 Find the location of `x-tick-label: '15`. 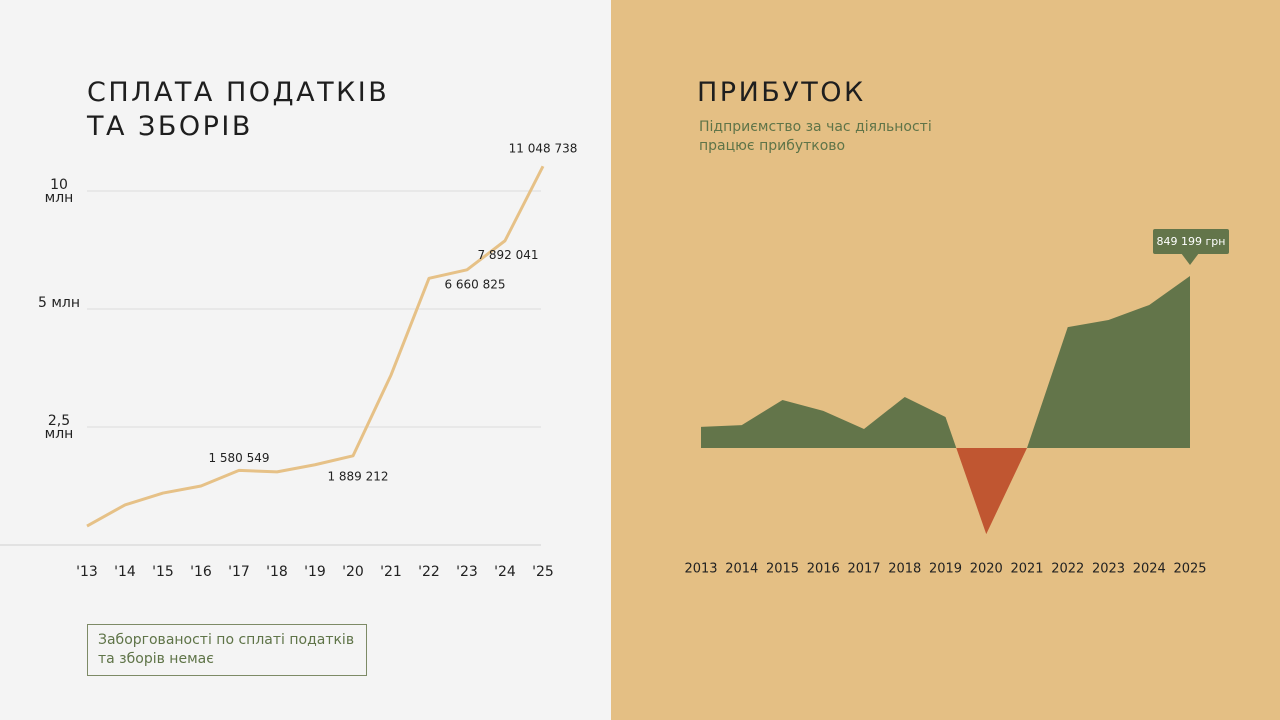

x-tick-label: '15 is located at coordinates (163, 572).